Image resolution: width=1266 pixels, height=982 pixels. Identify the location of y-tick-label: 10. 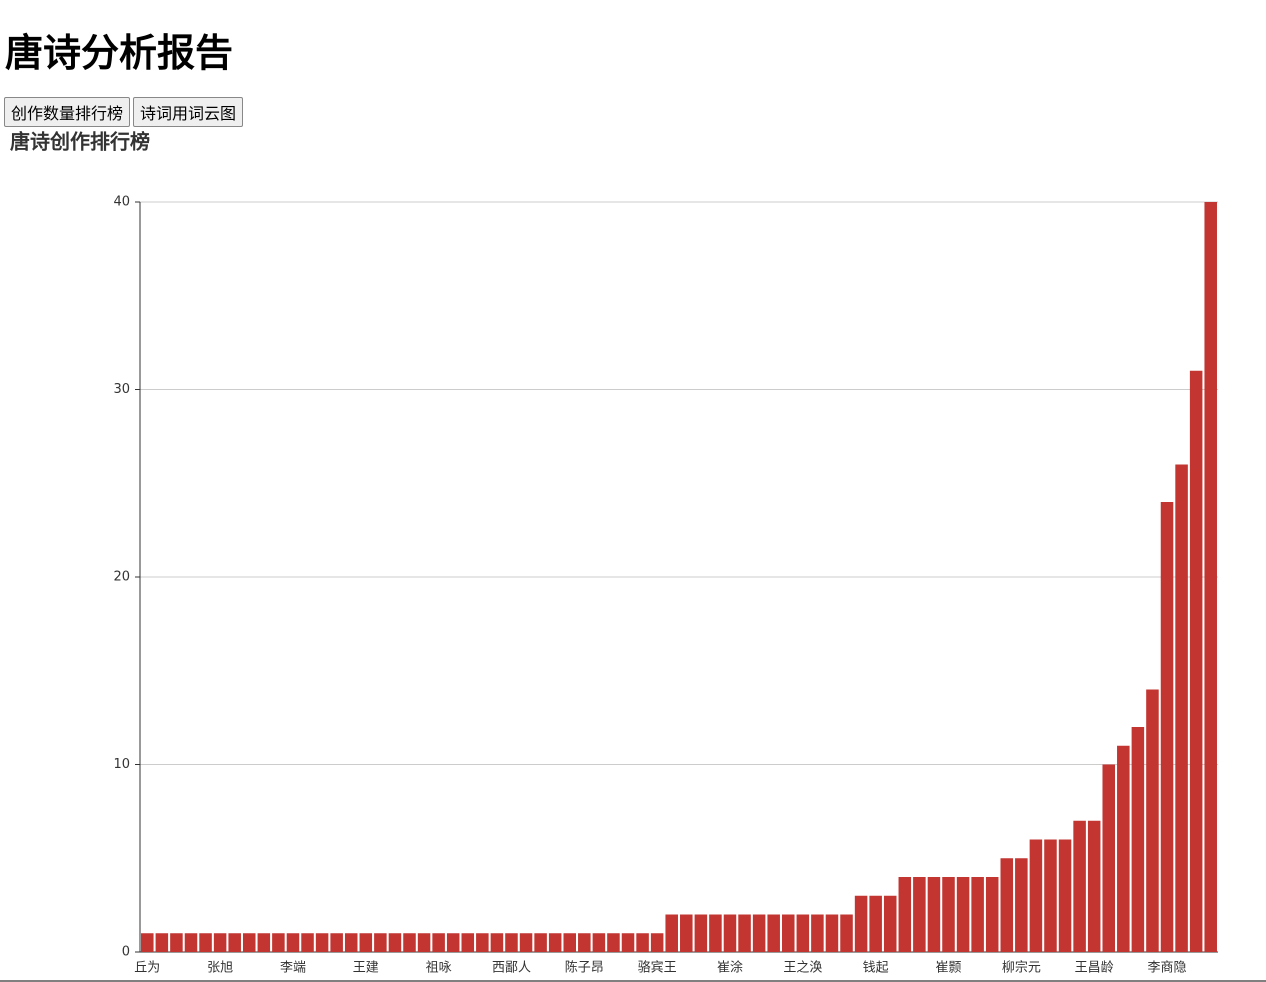
(121, 764).